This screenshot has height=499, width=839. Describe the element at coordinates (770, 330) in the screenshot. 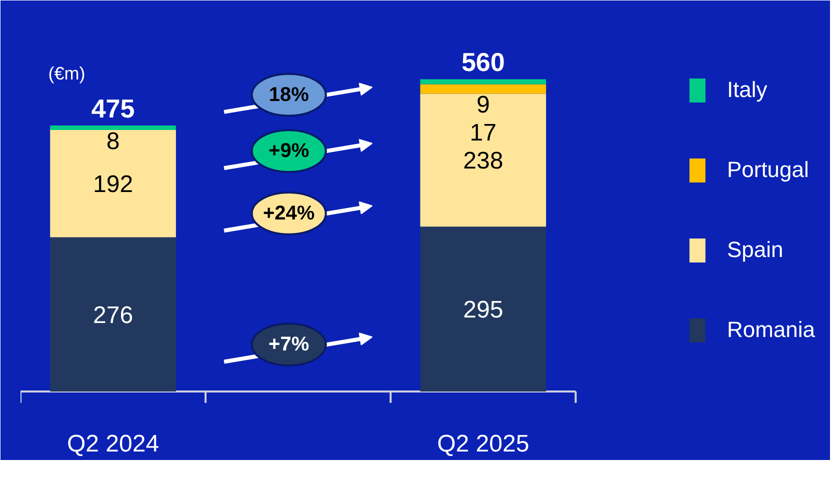

I see `legend-label: Romania` at that location.